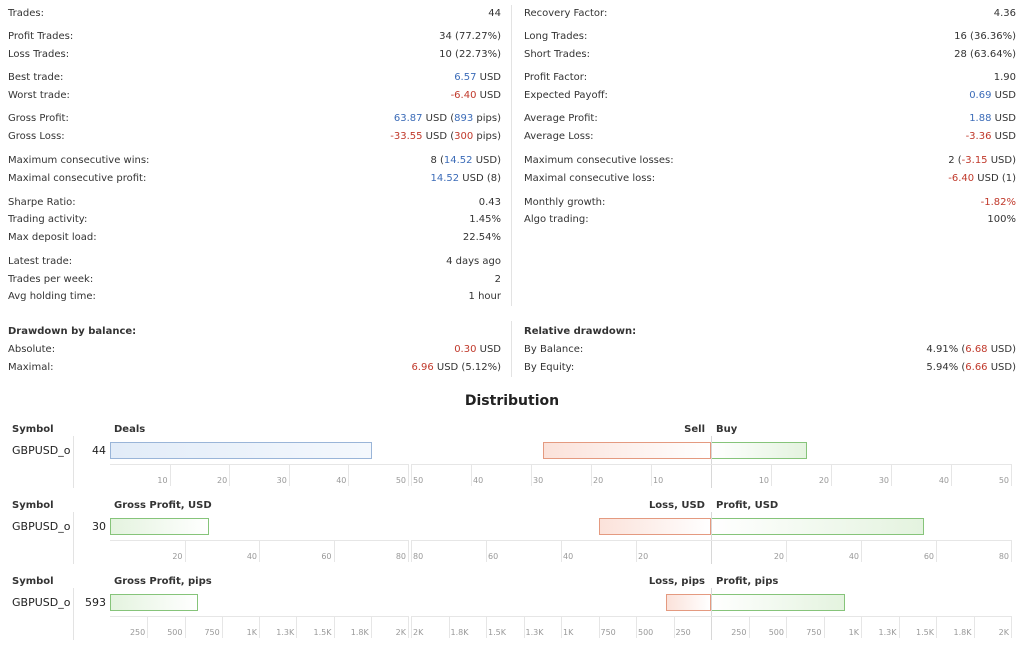  I want to click on value-part: 6.66, so click(976, 367).